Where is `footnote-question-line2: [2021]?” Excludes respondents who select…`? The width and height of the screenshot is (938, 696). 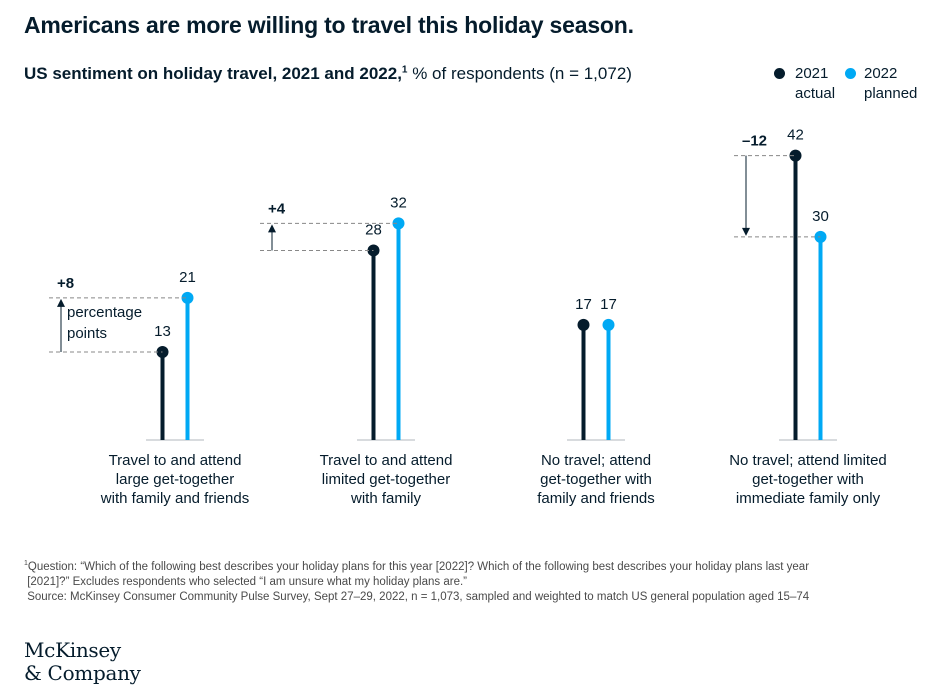
footnote-question-line2: [2021]?” Excludes respondents who select… is located at coordinates (247, 581).